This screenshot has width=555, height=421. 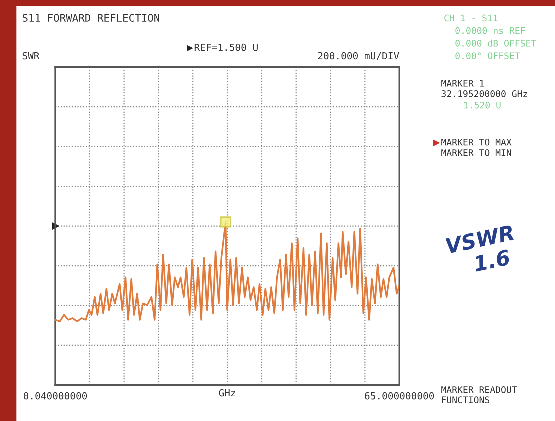 I want to click on text: MARKER TO MAX, so click(x=477, y=142).